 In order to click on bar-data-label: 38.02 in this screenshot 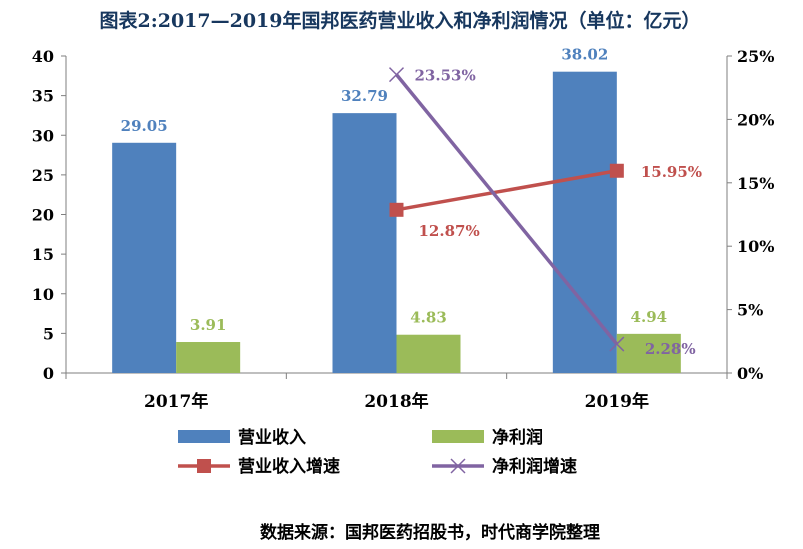, I will do `click(584, 55)`.